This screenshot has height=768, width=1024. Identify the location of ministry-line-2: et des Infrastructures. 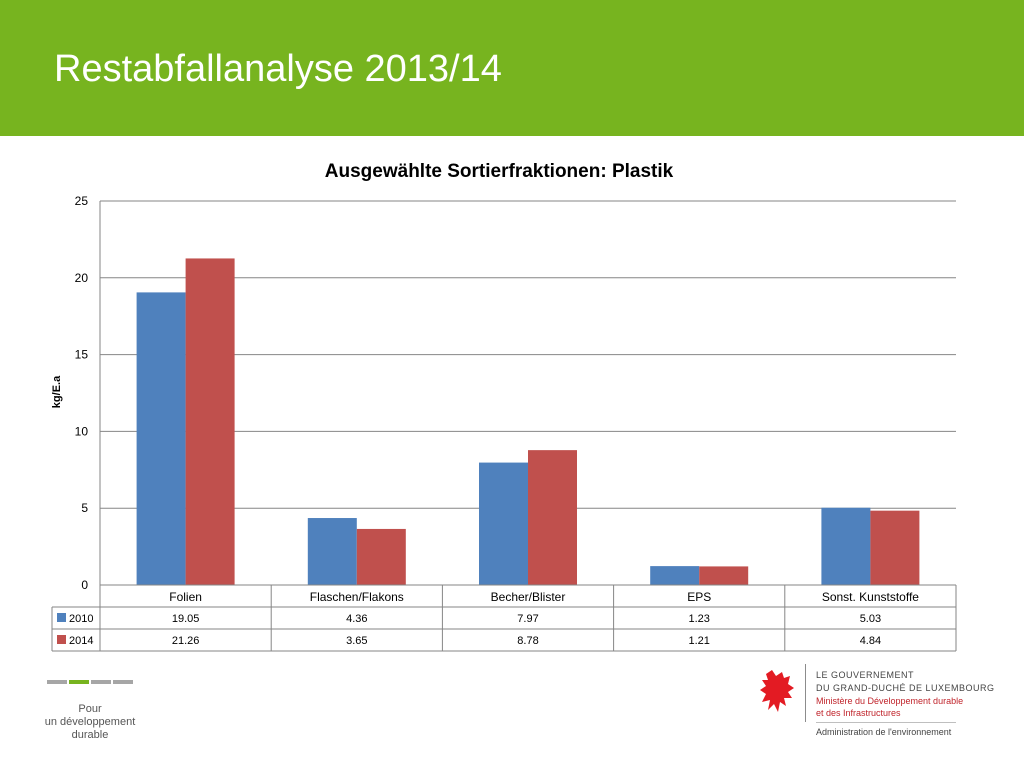
(858, 713).